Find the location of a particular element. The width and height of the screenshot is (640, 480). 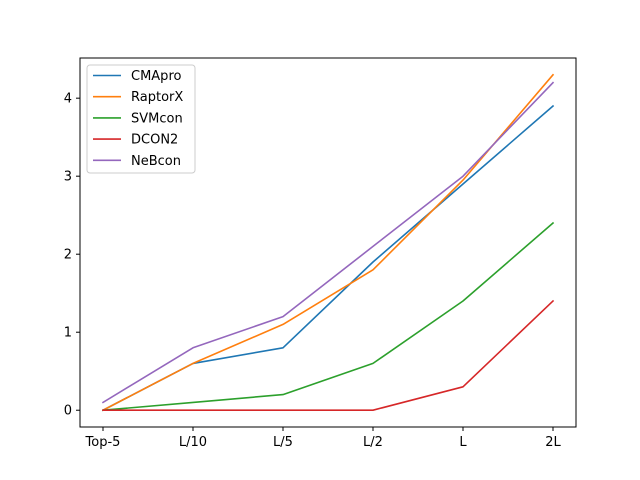

y-axis: 0 1 2 3 4 is located at coordinates (72, 255).